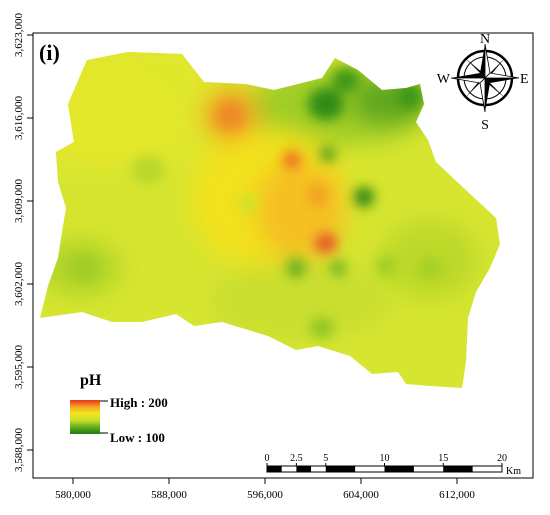 Image resolution: width=550 pixels, height=515 pixels. What do you see at coordinates (296, 458) in the screenshot?
I see `scale-bar-label: 2.5` at bounding box center [296, 458].